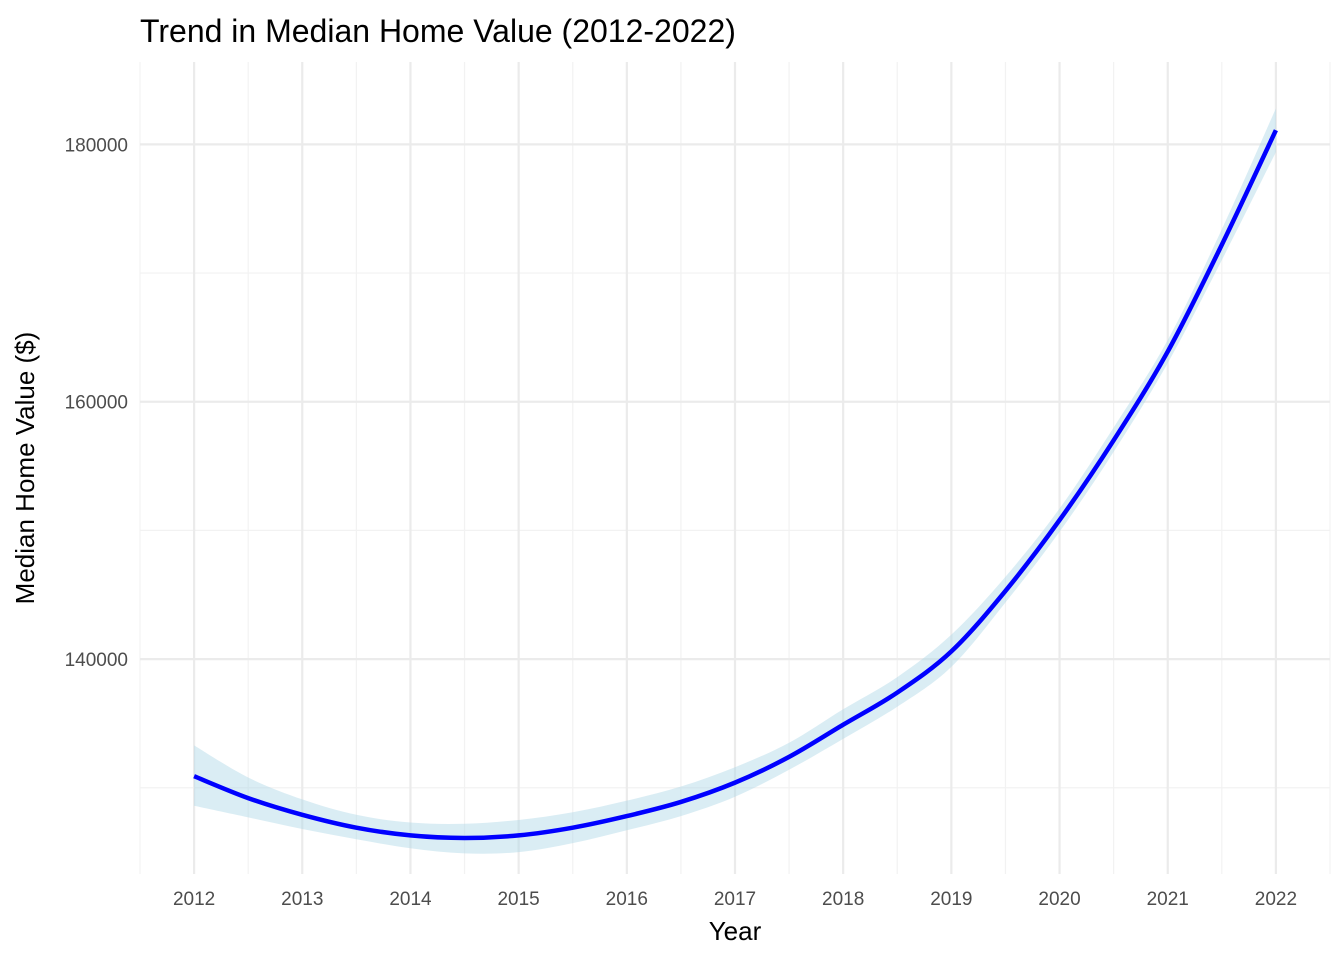 The width and height of the screenshot is (1344, 960). Describe the element at coordinates (96, 660) in the screenshot. I see `y-tick-label-140000: 140000` at that location.